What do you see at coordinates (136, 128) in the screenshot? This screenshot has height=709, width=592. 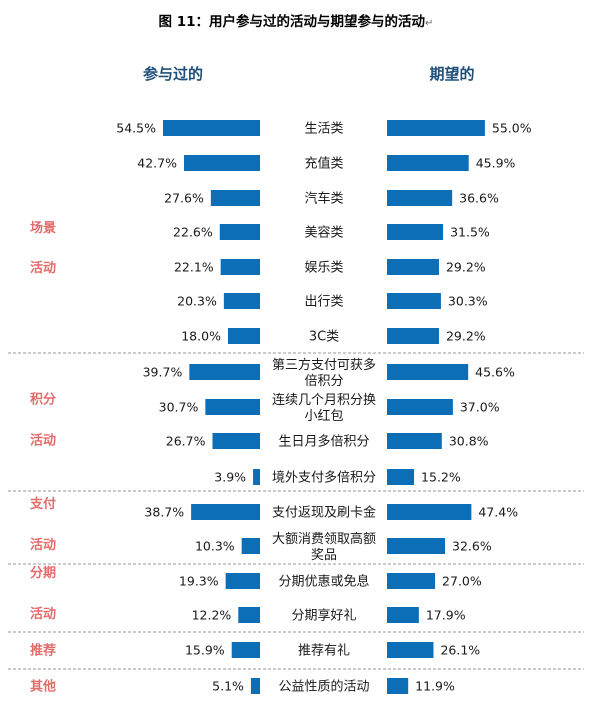 I see `left-value-label: 54.5%` at bounding box center [136, 128].